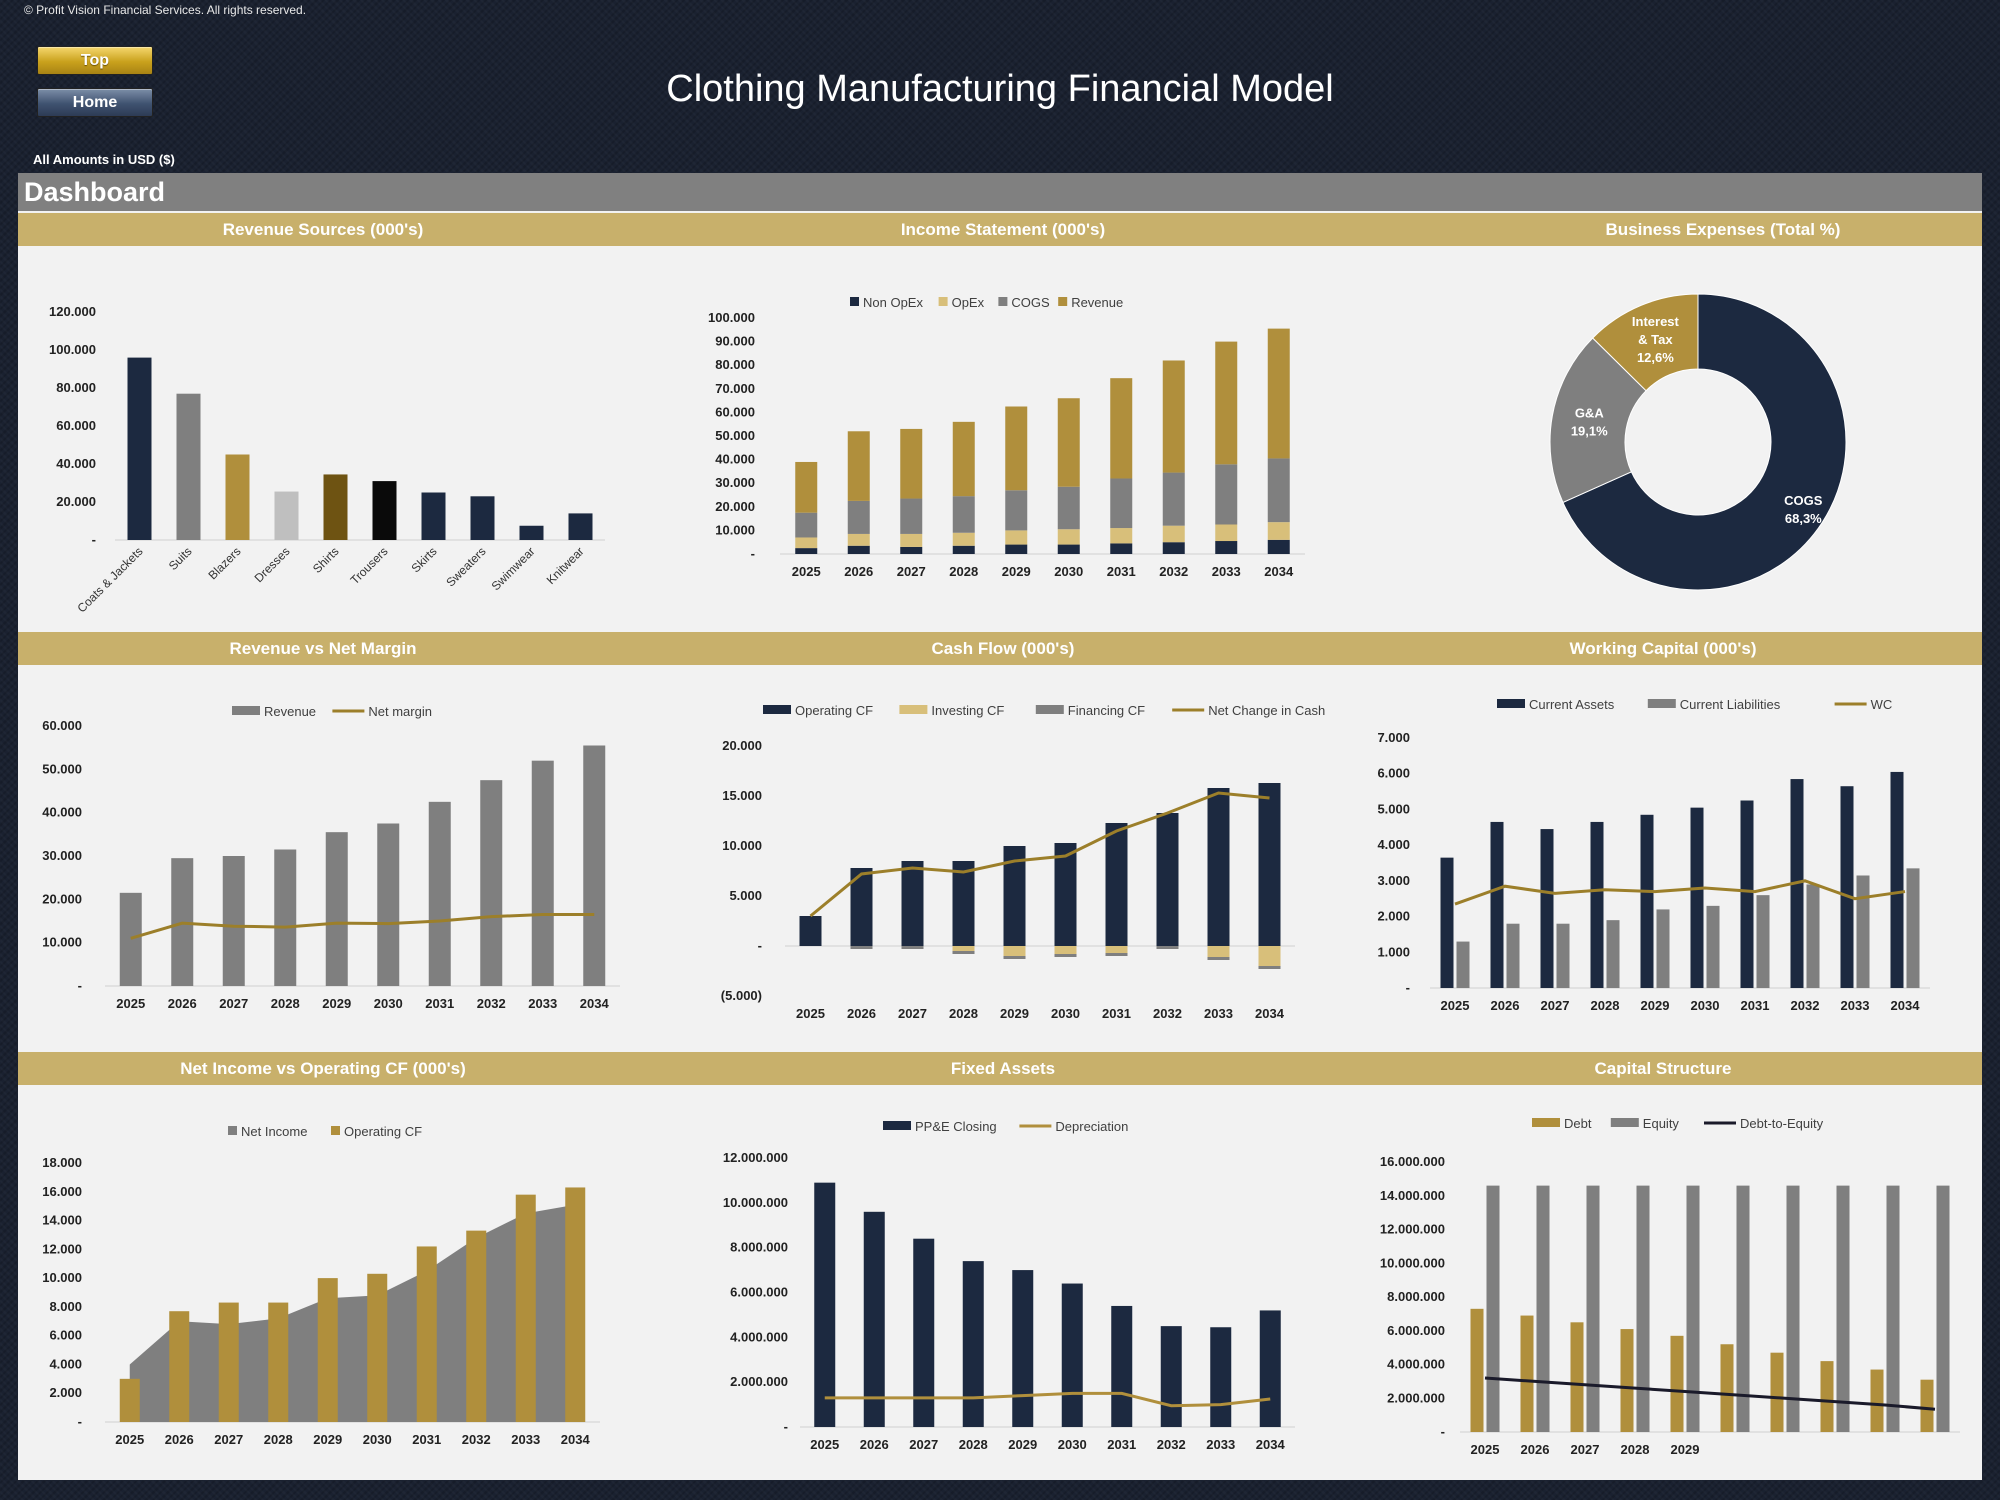 The image size is (2000, 1500). I want to click on y-tick-label: 1.000, so click(1393, 951).